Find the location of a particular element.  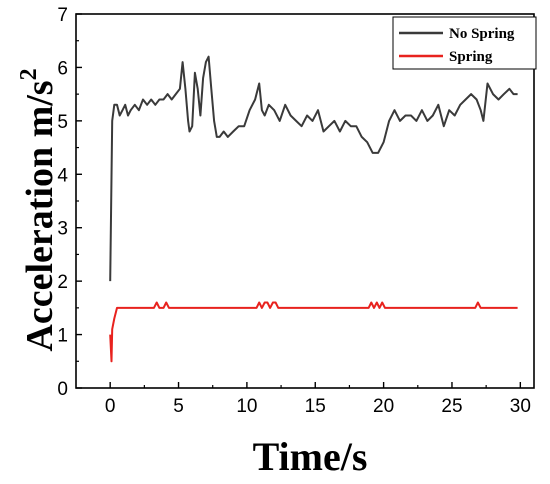

x-tick-label: 0 is located at coordinates (110, 406).